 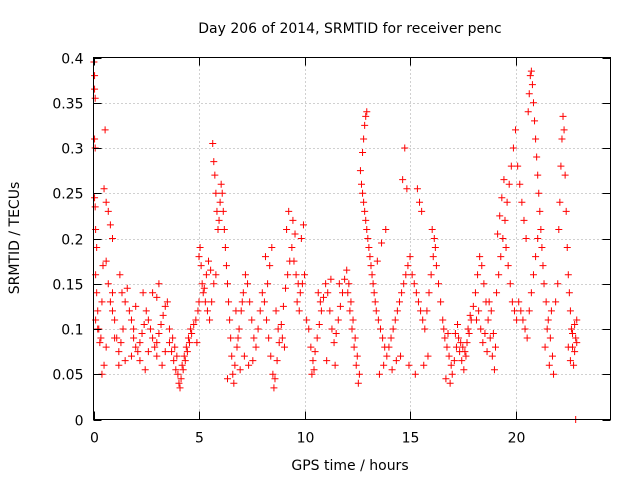 What do you see at coordinates (306, 439) in the screenshot?
I see `x-tick-label: 10` at bounding box center [306, 439].